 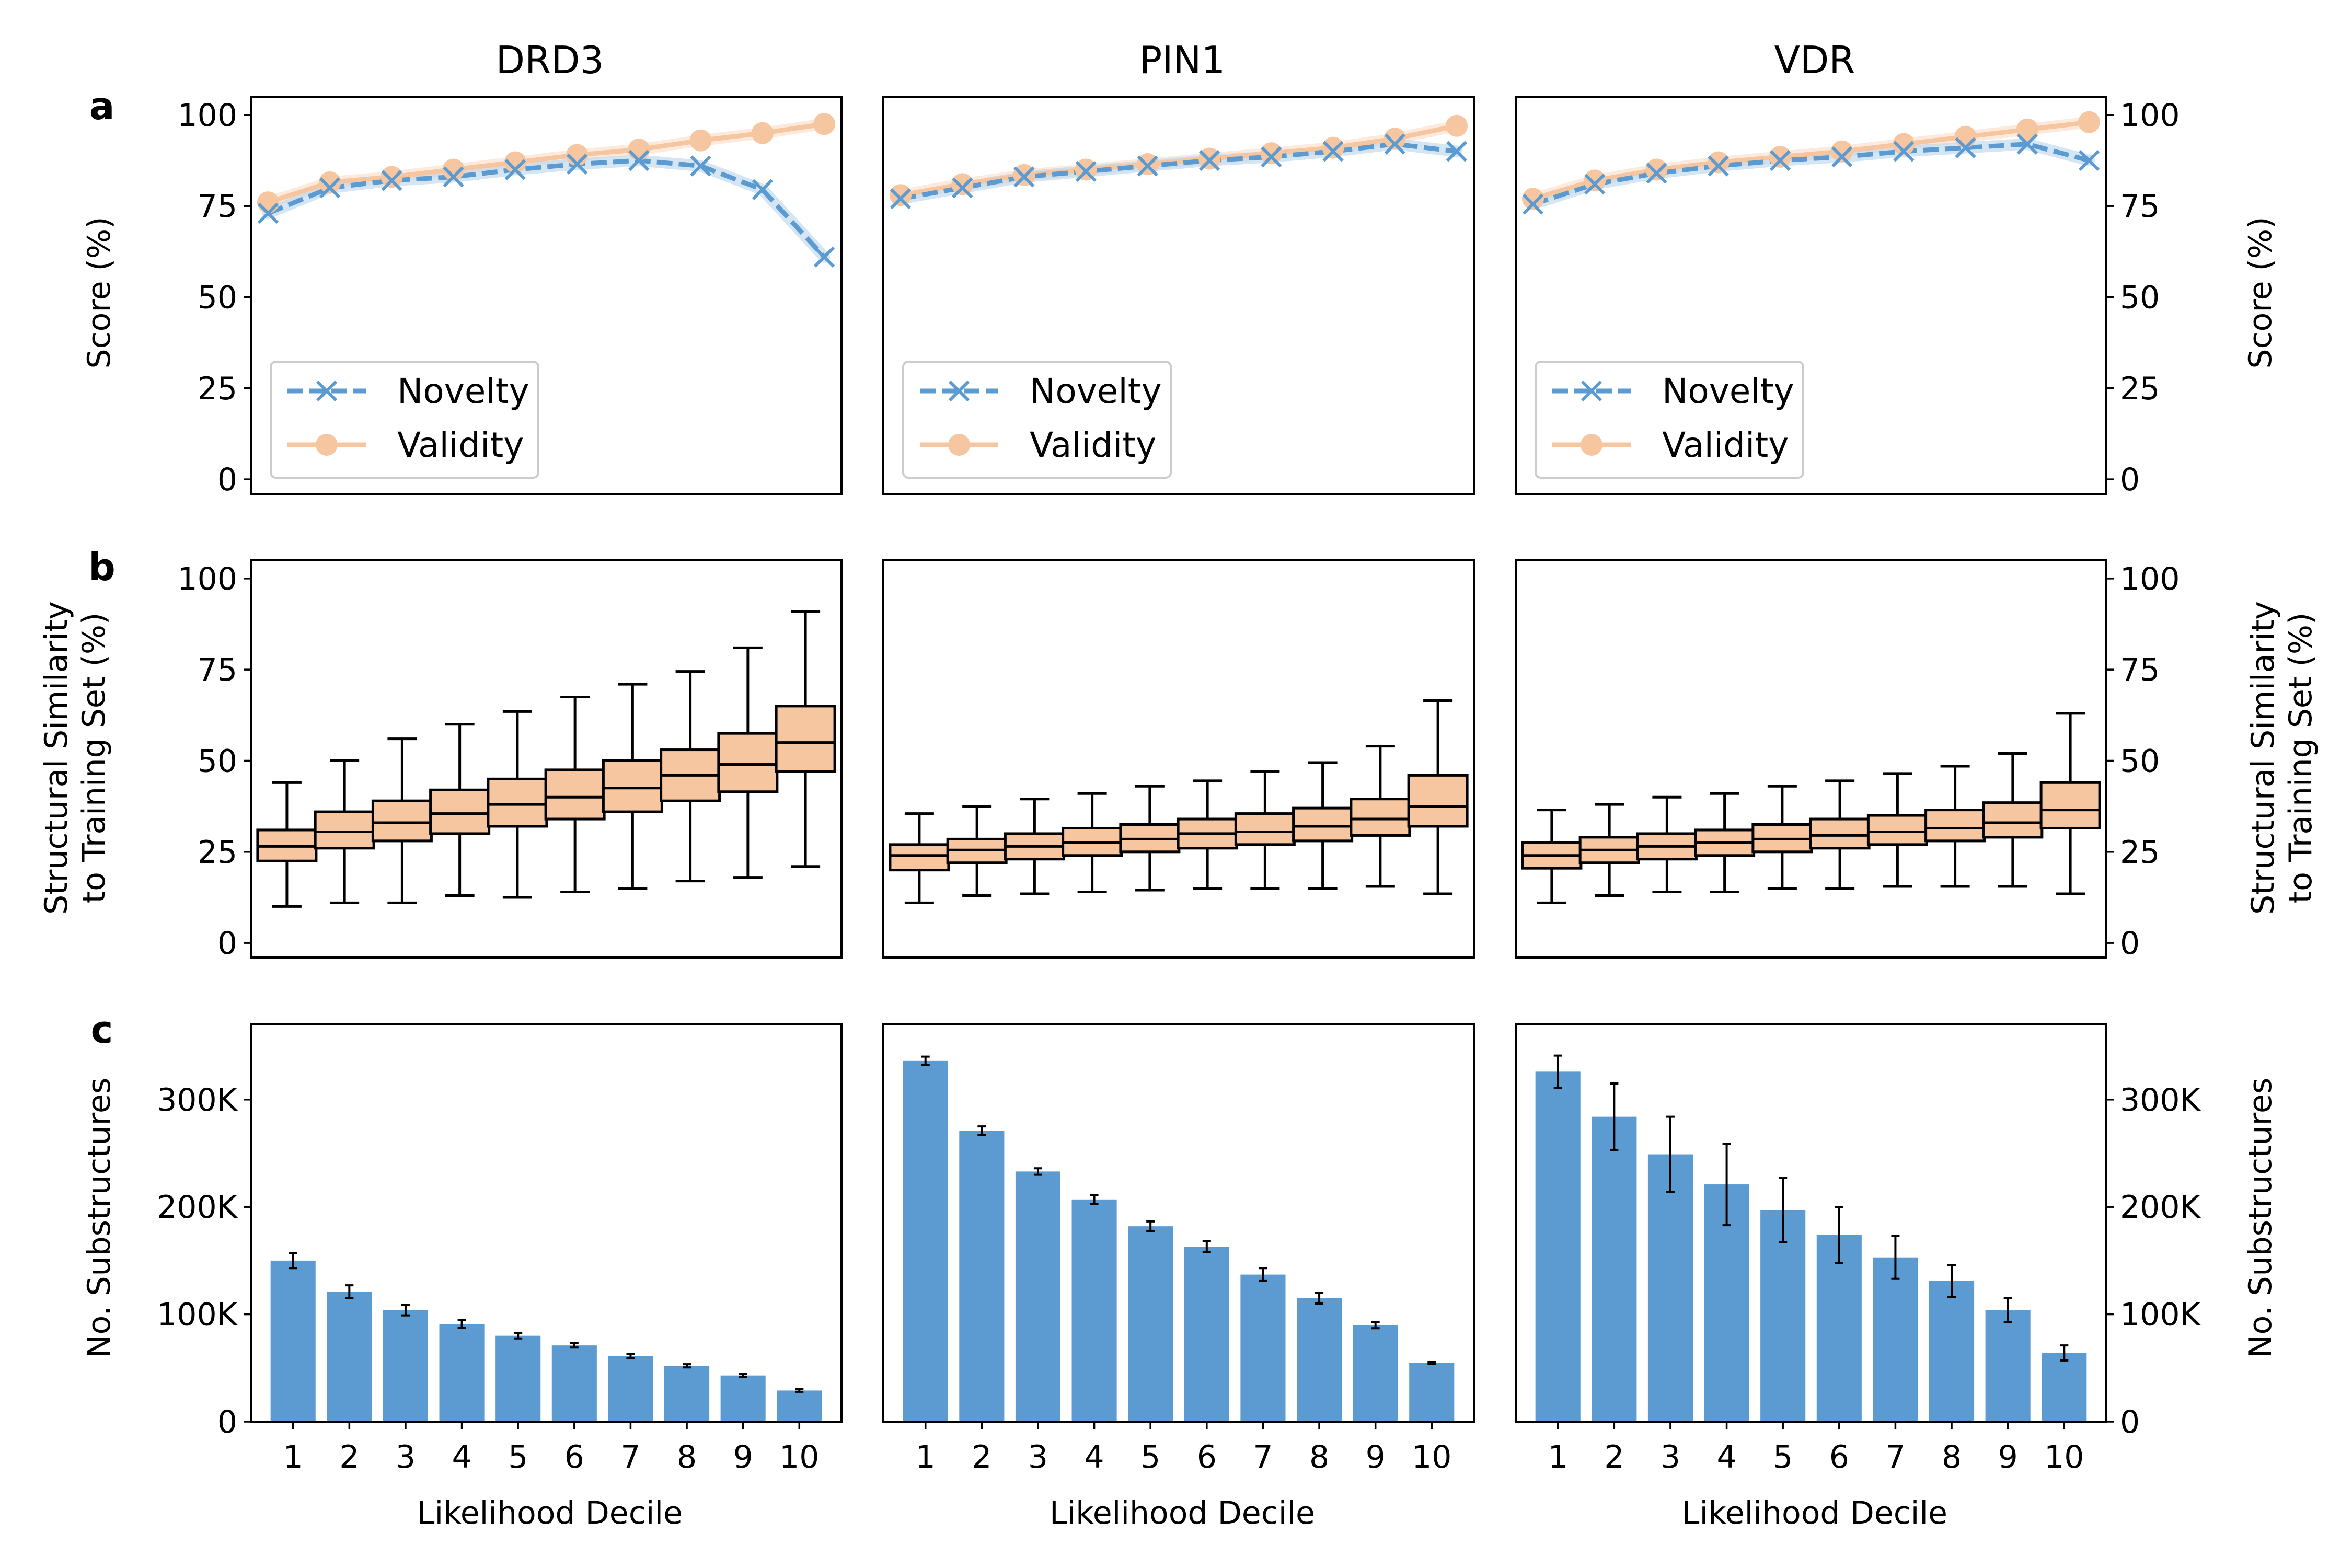 What do you see at coordinates (1178, 1249) in the screenshot?
I see `panel-c-2: 1 2 3 4 5 6 7 8 9 10` at bounding box center [1178, 1249].